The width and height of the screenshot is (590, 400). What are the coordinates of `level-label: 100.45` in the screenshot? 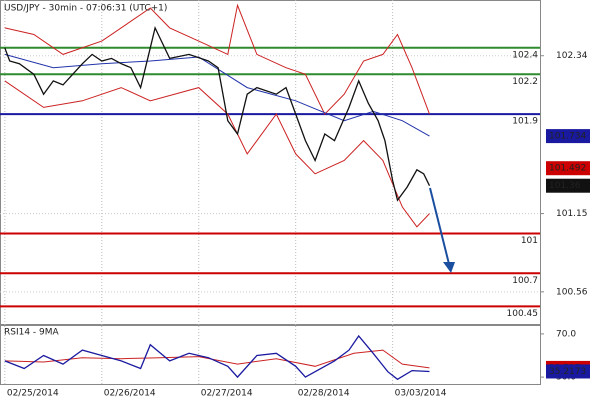 It's located at (523, 314).